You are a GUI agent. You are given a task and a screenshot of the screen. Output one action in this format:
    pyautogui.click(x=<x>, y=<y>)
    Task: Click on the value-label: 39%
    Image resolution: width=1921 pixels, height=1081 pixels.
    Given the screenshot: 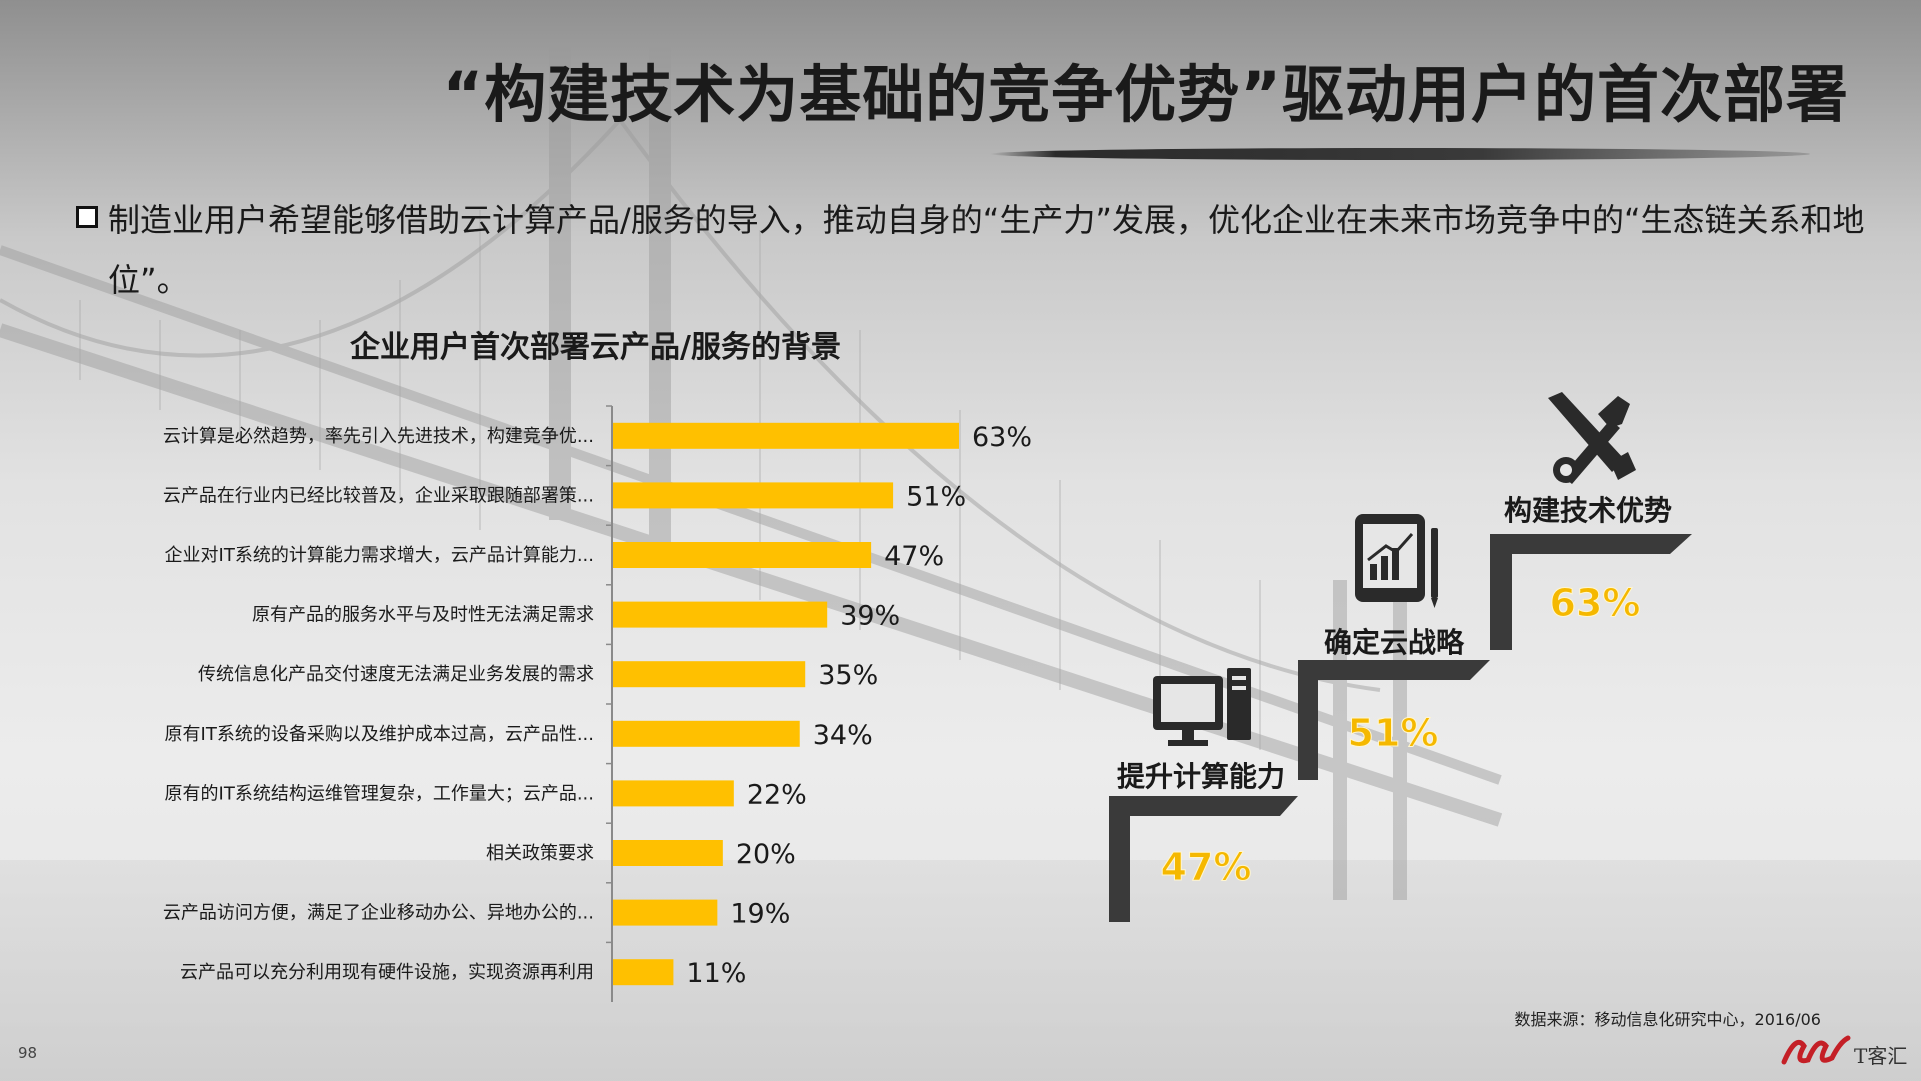 What is the action you would take?
    pyautogui.click(x=870, y=616)
    